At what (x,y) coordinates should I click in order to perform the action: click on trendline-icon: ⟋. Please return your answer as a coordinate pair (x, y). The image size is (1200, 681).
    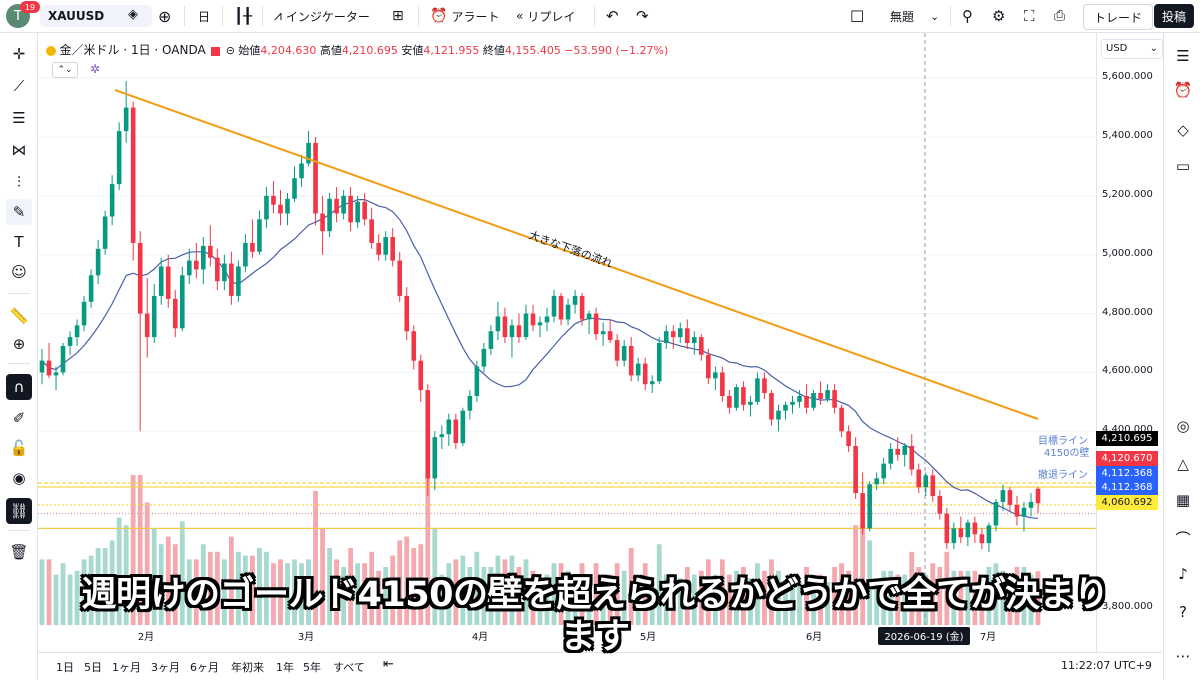
    Looking at the image, I should click on (19, 86).